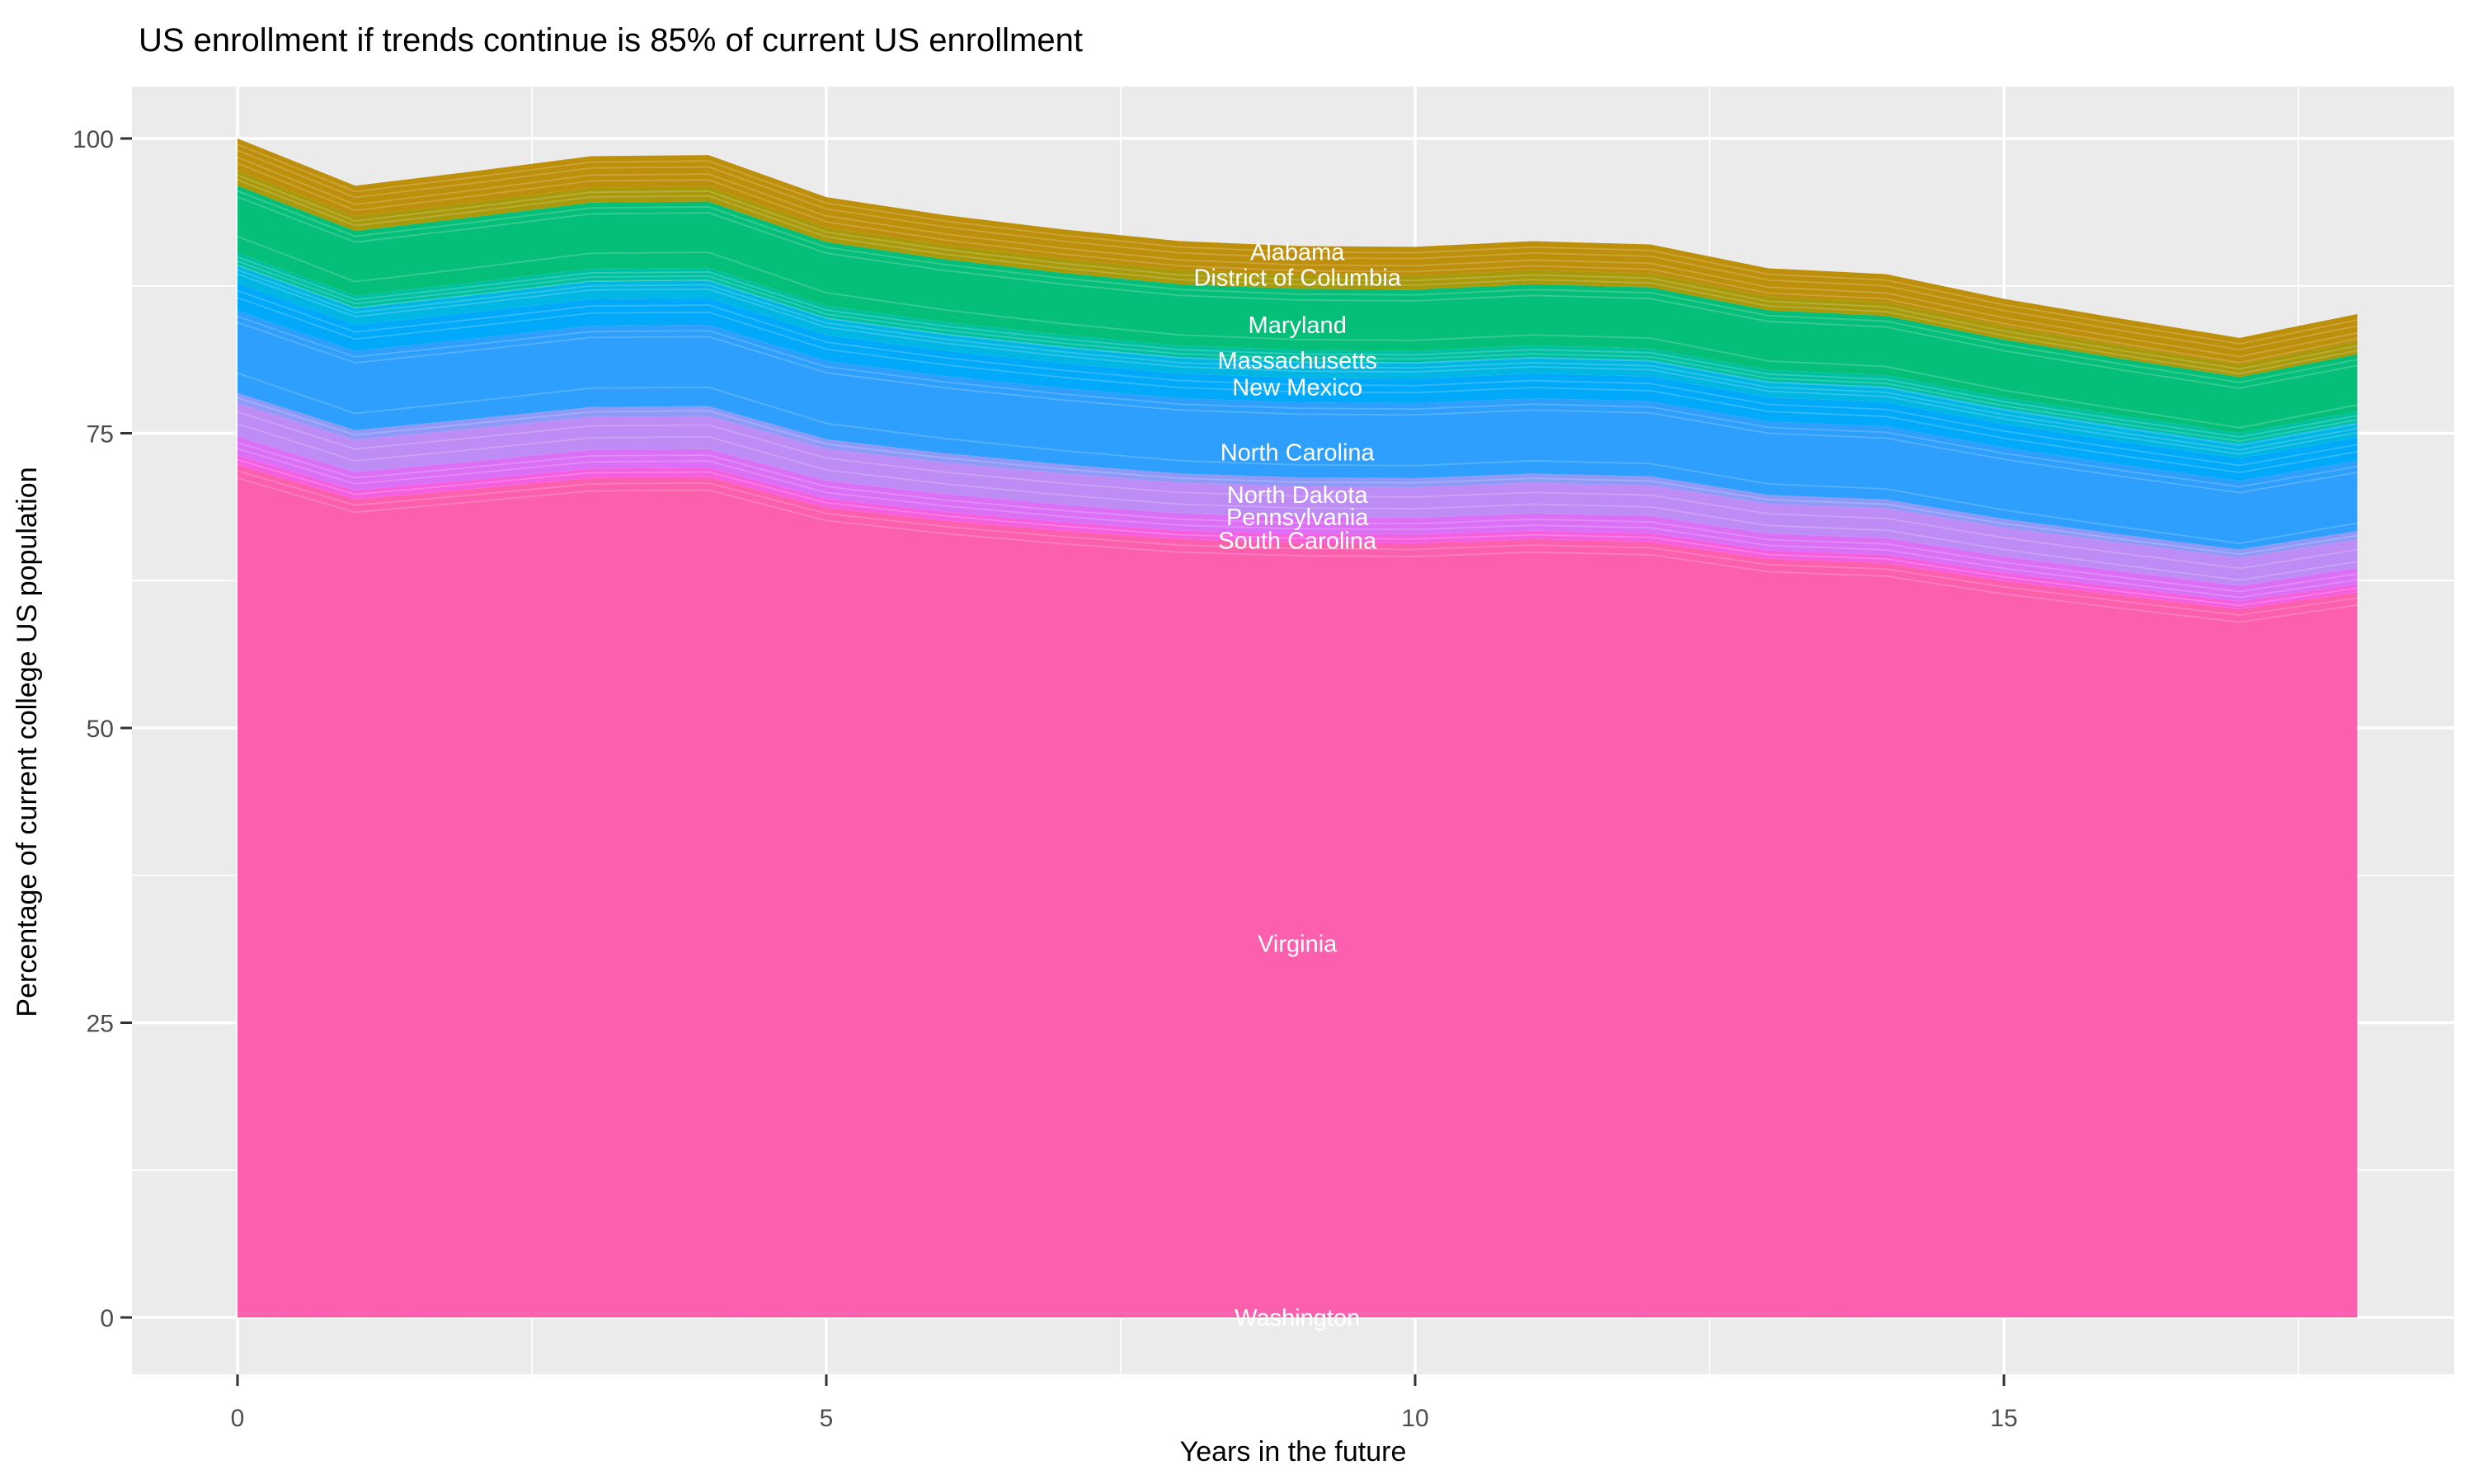 The height and width of the screenshot is (1484, 2474). What do you see at coordinates (1298, 945) in the screenshot?
I see `area-label-virginia: Virginia` at bounding box center [1298, 945].